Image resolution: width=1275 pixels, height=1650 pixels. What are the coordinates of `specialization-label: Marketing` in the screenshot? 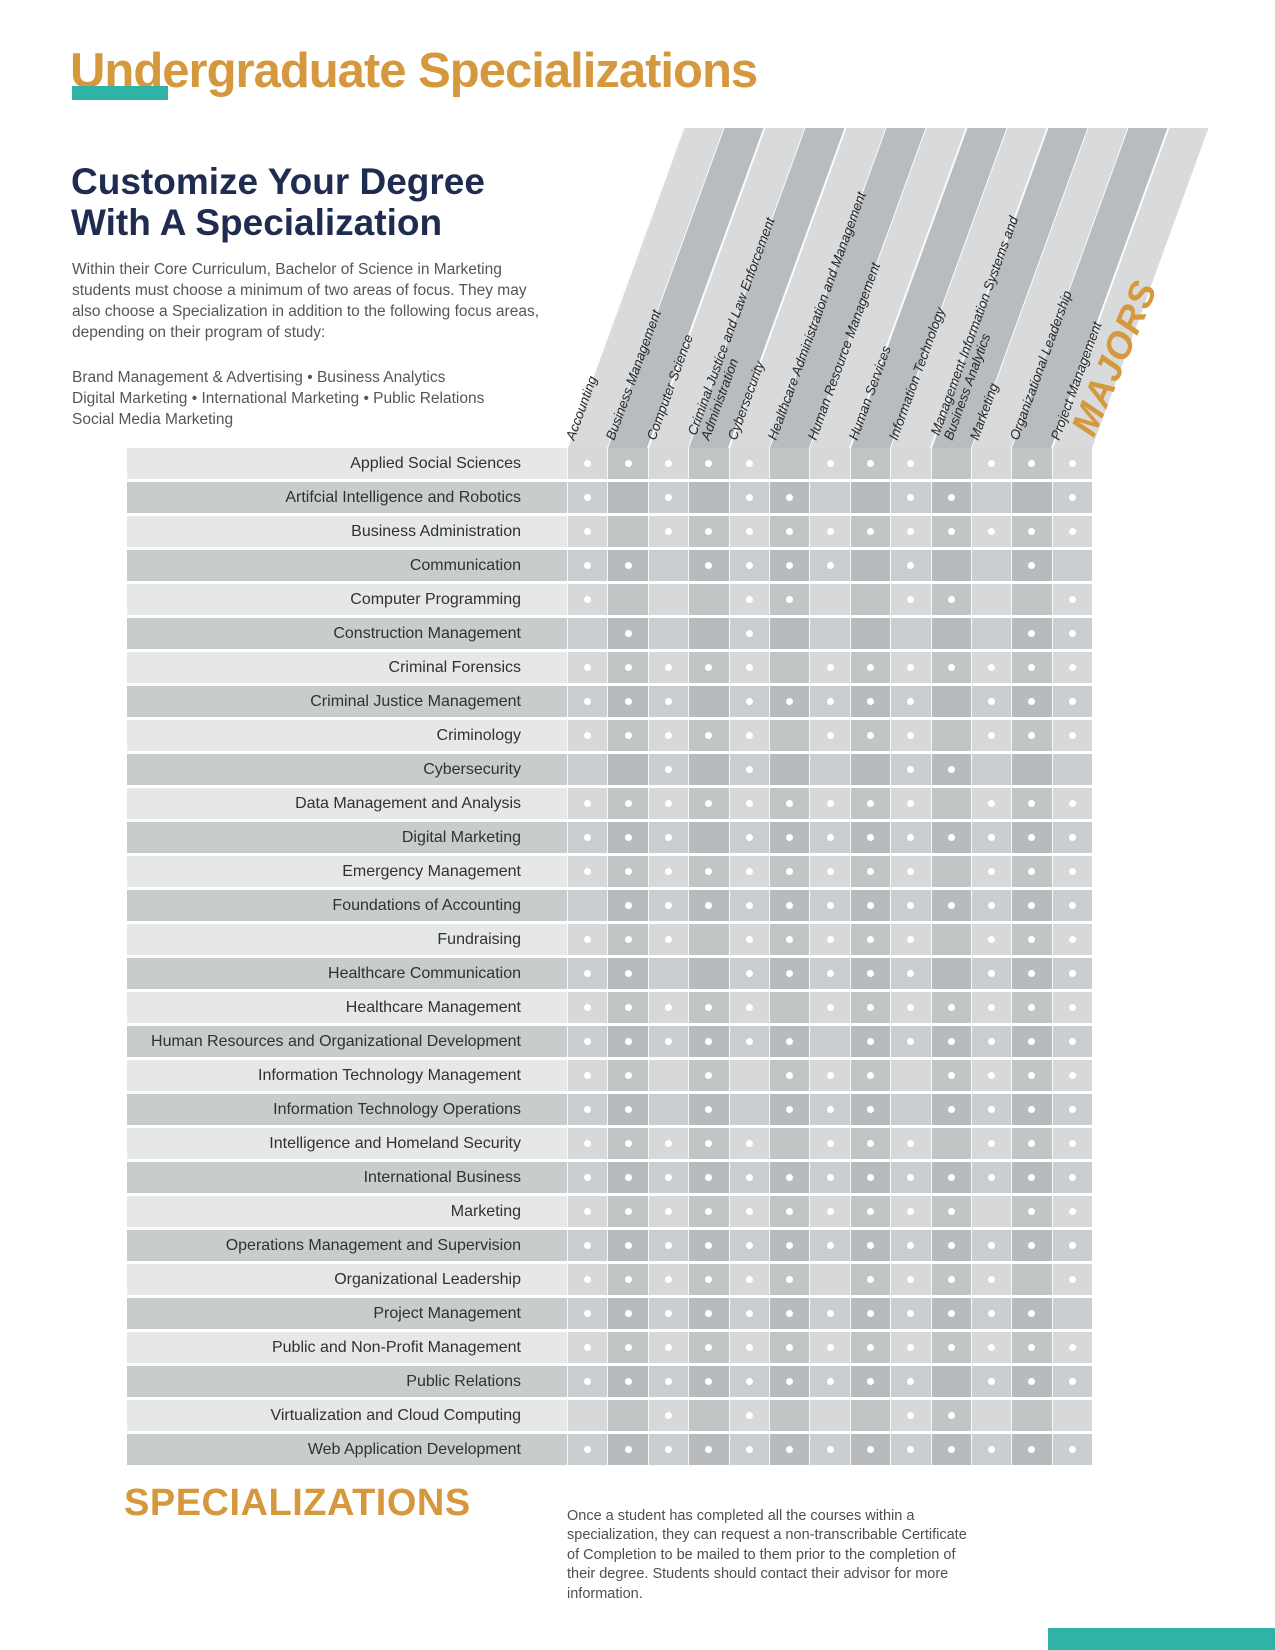 It's located at (347, 1211).